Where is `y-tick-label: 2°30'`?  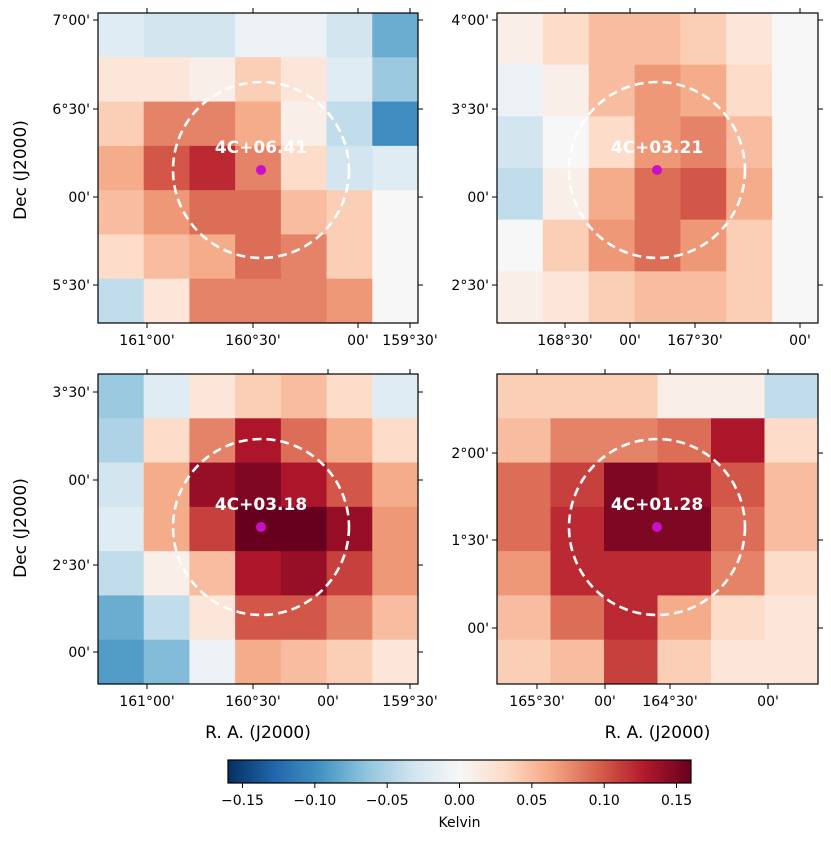 y-tick-label: 2°30' is located at coordinates (71, 566).